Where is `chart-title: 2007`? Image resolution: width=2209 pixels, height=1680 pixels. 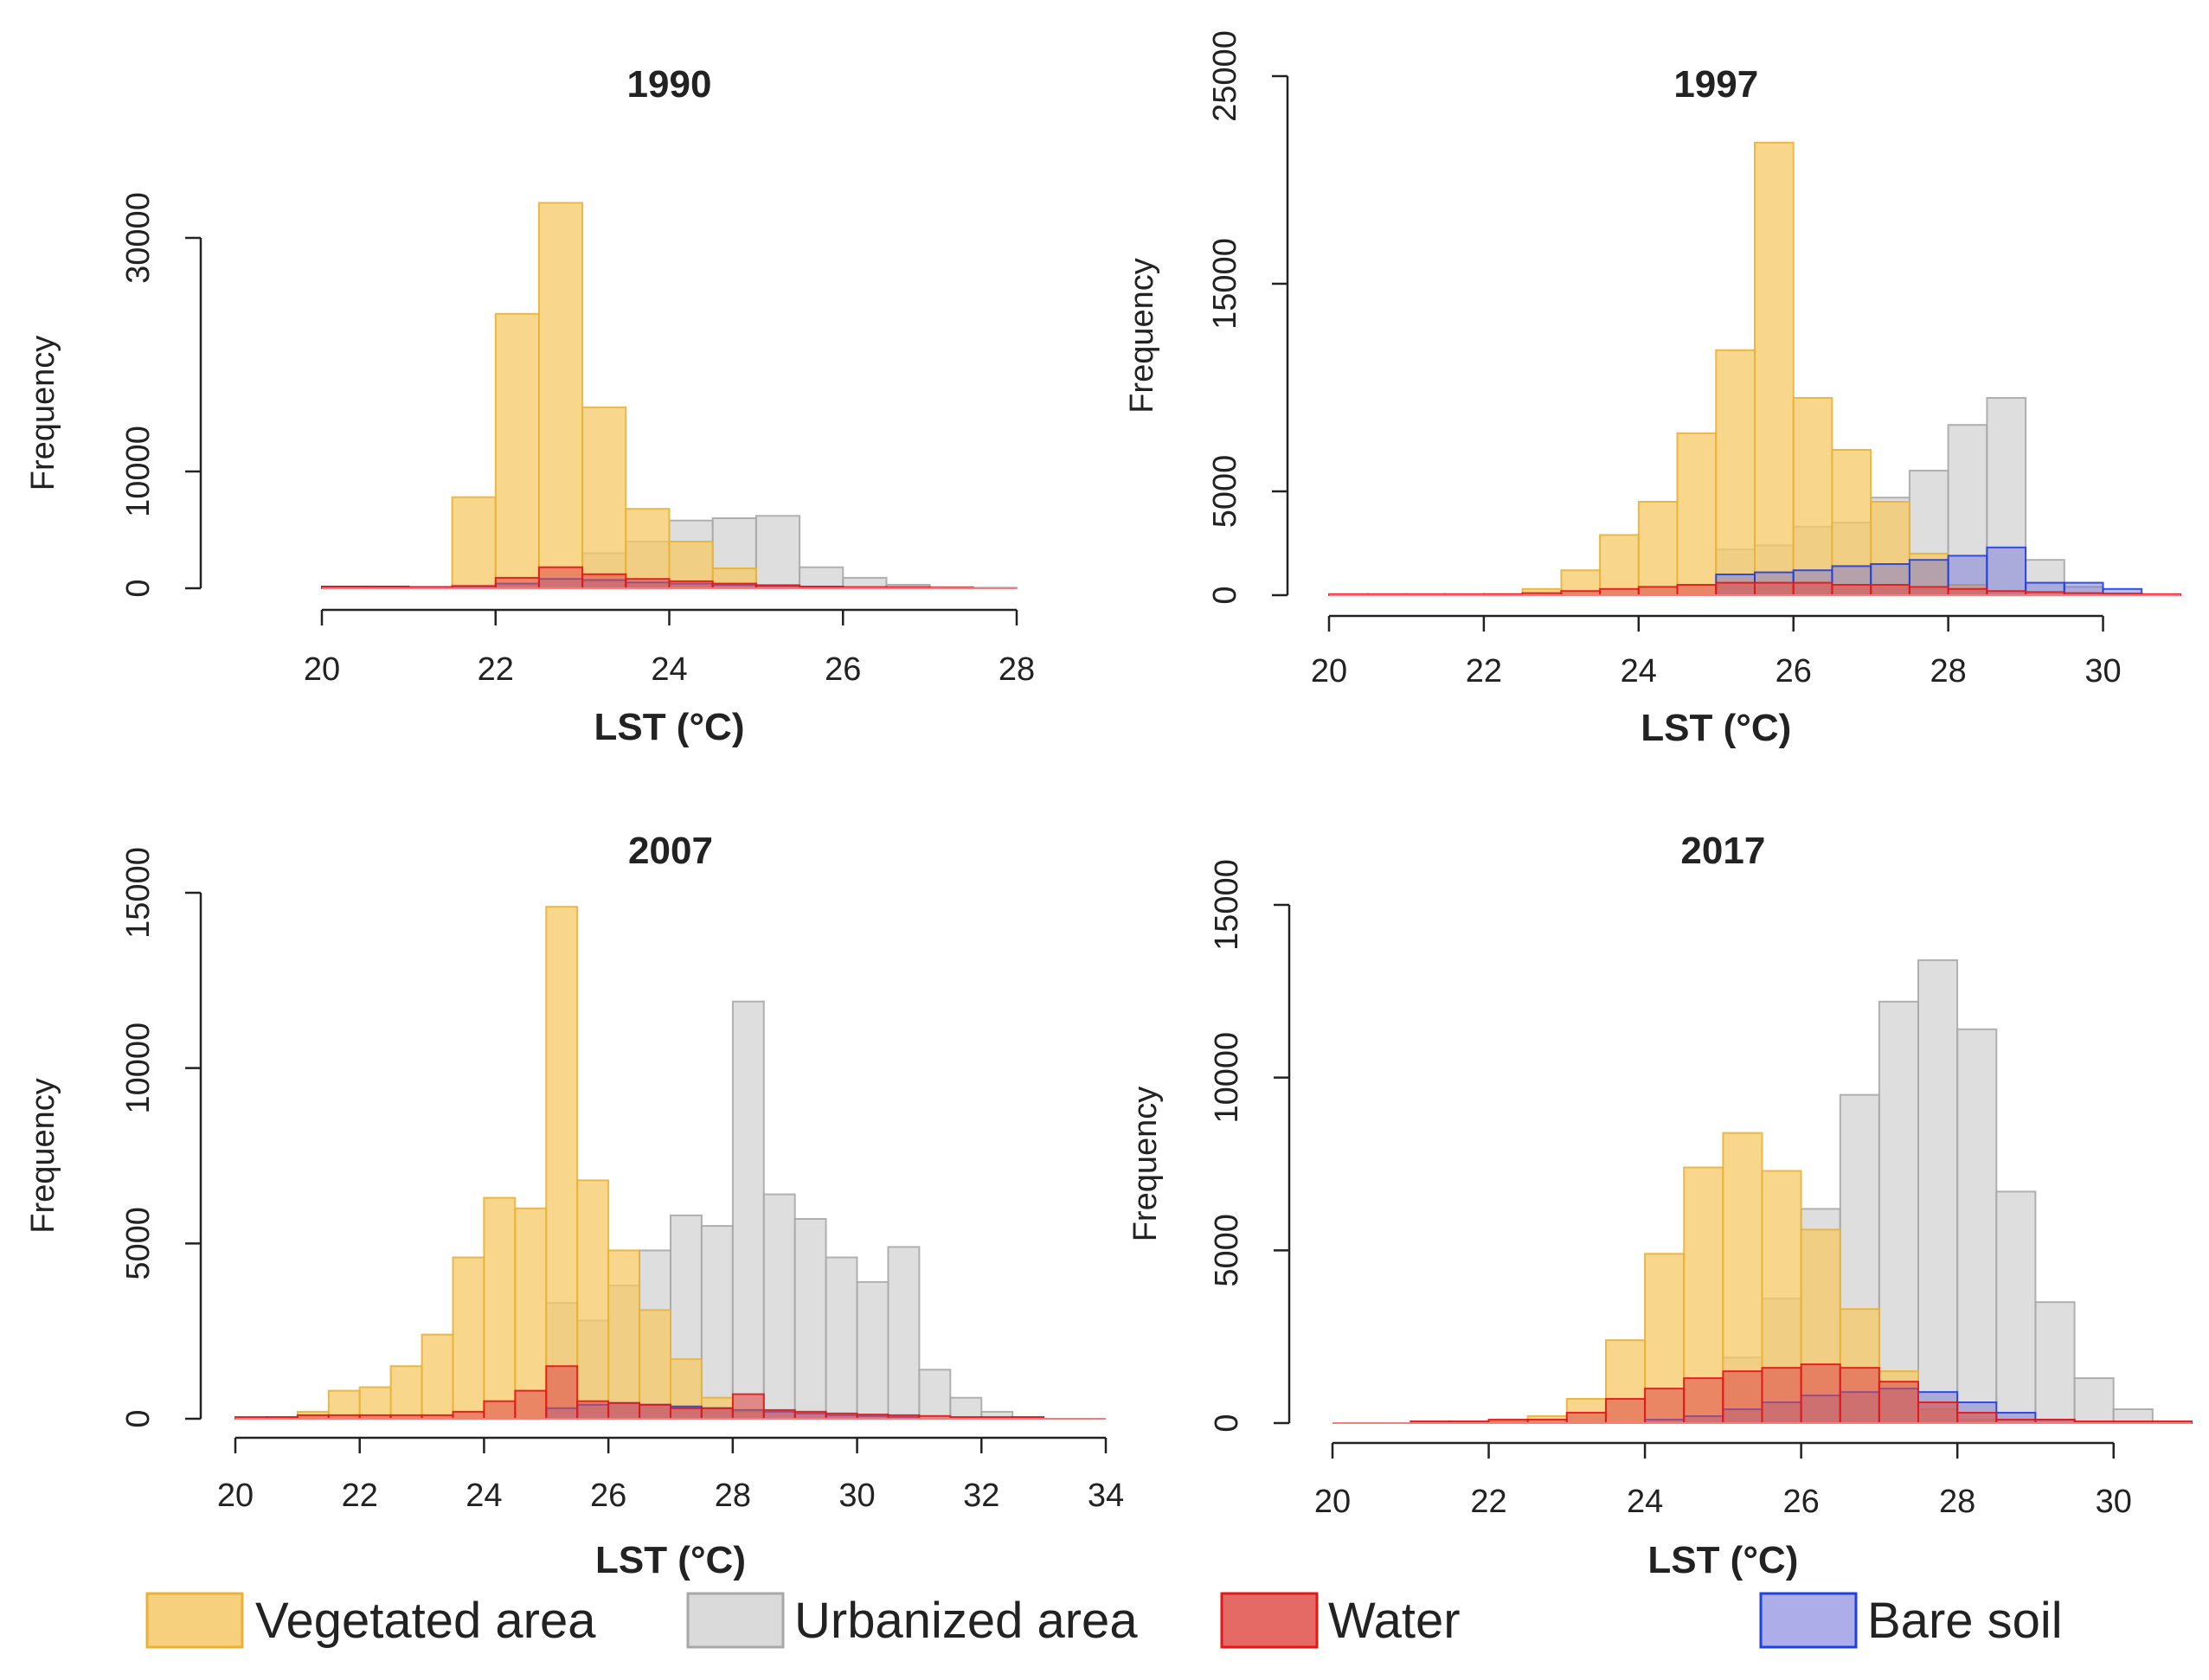 chart-title: 2007 is located at coordinates (670, 851).